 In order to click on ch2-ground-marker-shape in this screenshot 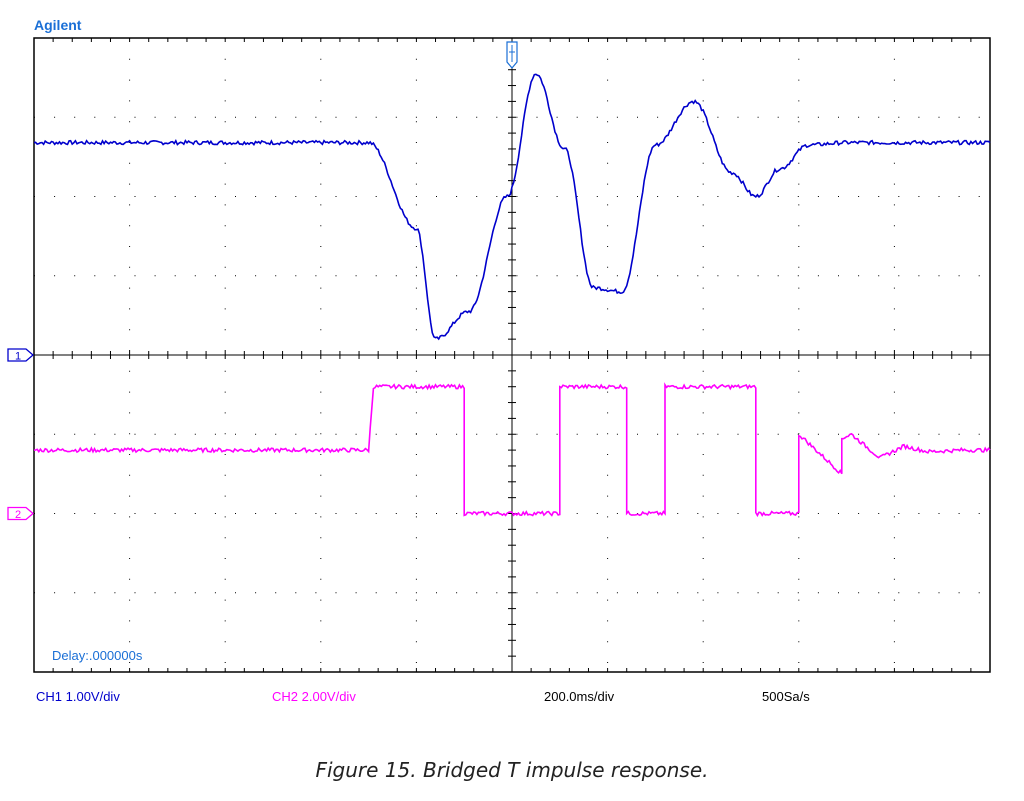, I will do `click(20, 513)`.